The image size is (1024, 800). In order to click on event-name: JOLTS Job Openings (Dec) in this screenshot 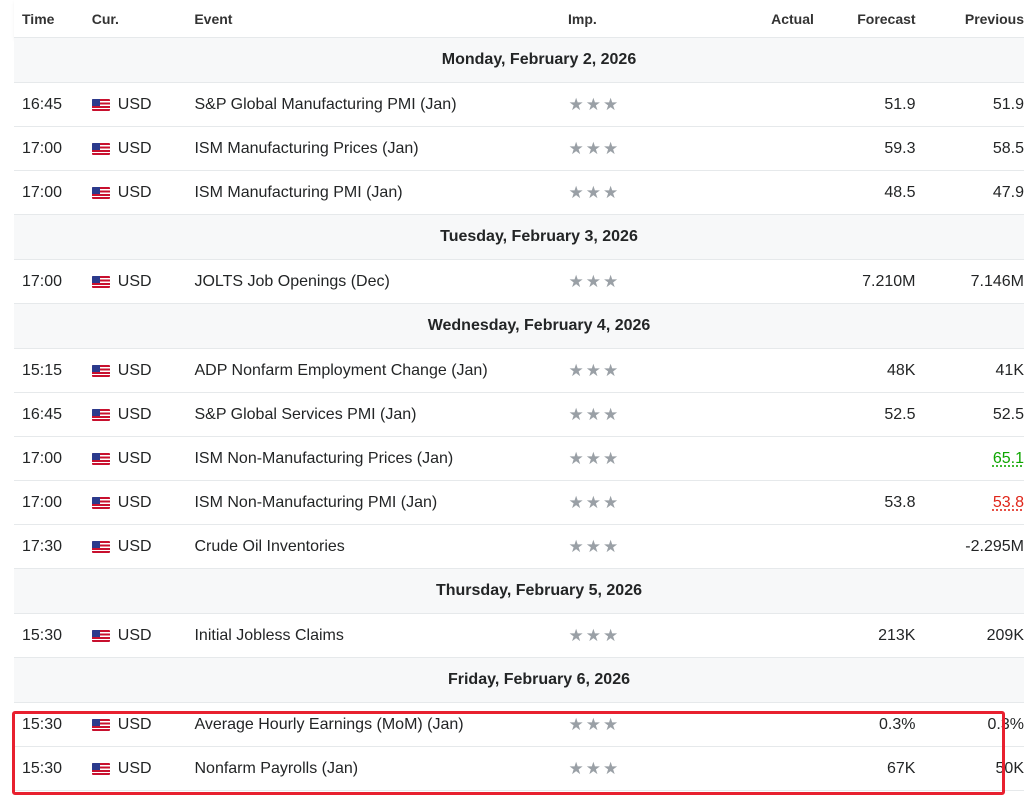, I will do `click(292, 281)`.